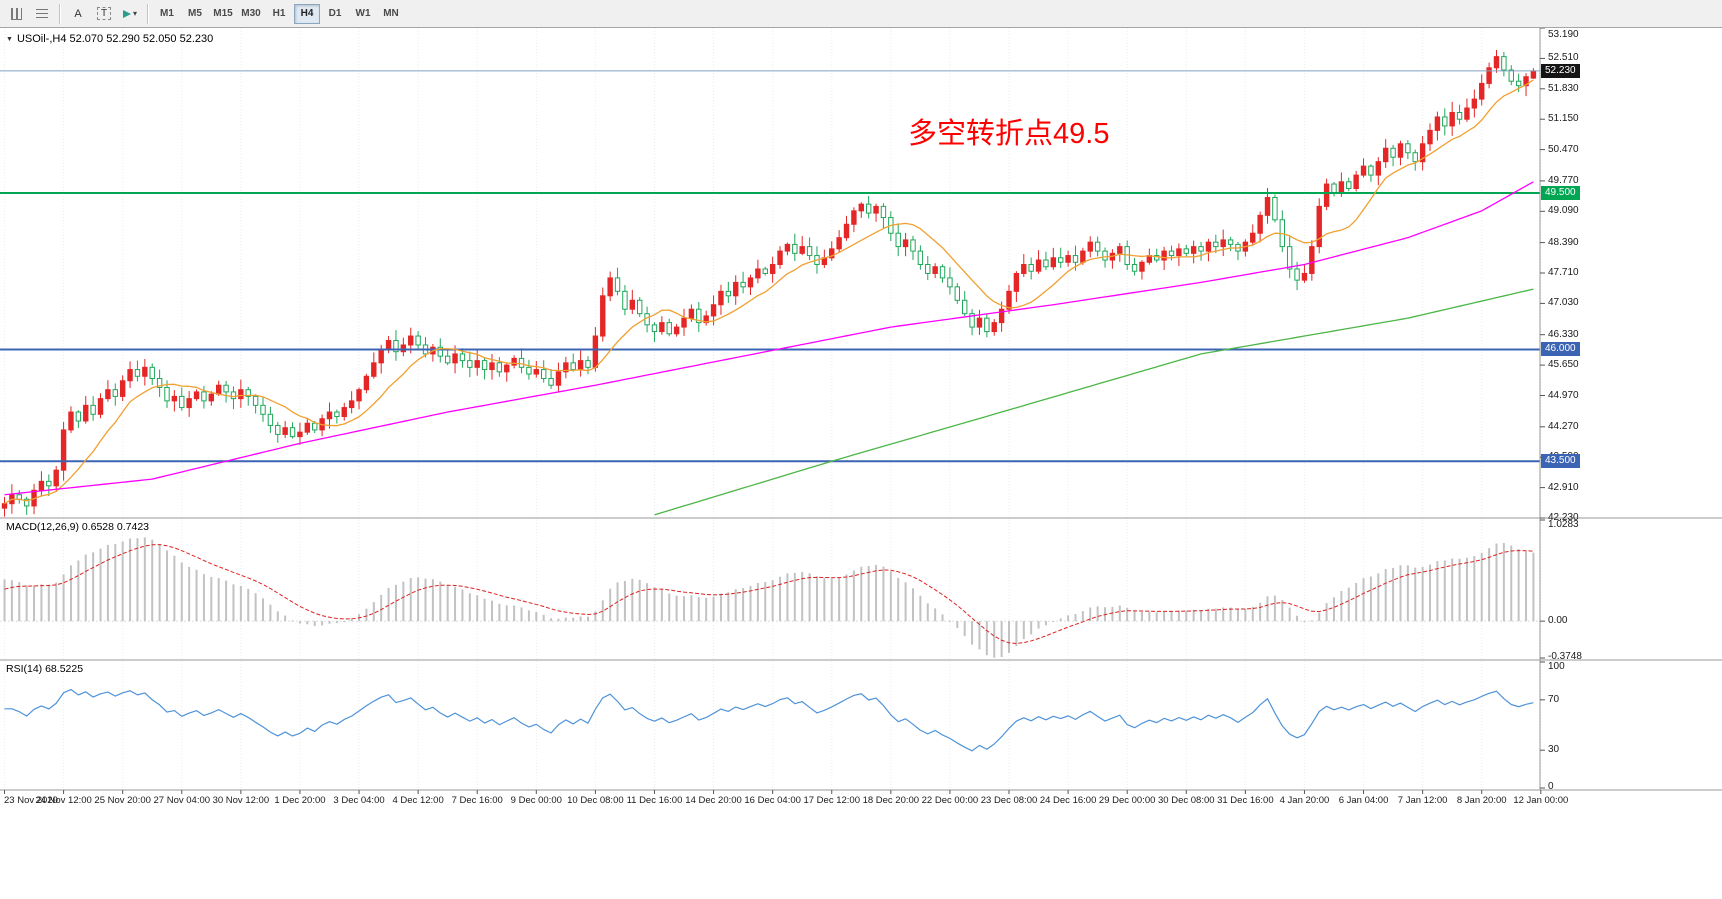 The image size is (1722, 899). Describe the element at coordinates (16, 14) in the screenshot. I see `chart-window-button` at that location.